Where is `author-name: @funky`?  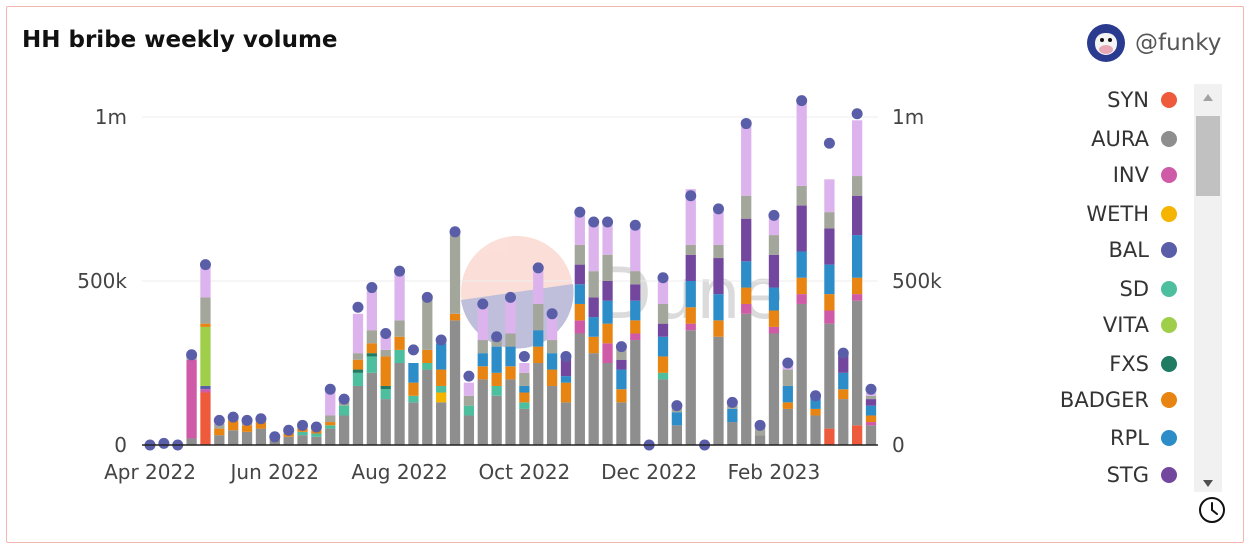 author-name: @funky is located at coordinates (1178, 43).